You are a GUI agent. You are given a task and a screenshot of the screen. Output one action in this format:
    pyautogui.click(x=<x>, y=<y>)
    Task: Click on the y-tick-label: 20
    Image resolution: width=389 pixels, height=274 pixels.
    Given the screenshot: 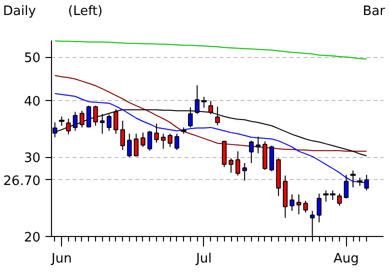 What is the action you would take?
    pyautogui.click(x=32, y=238)
    